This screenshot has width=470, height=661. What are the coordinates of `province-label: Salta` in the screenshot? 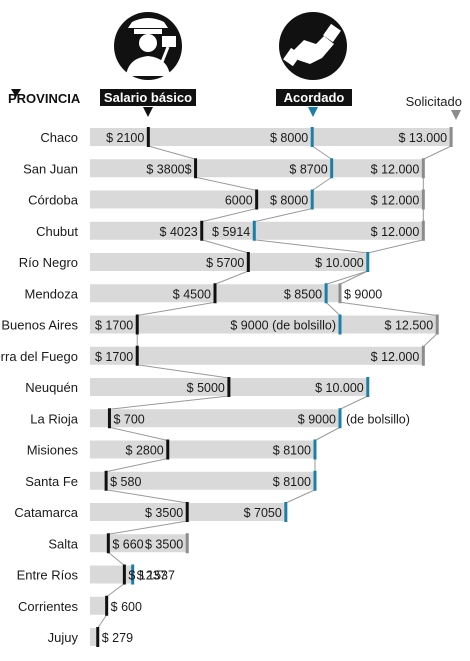 It's located at (63, 543).